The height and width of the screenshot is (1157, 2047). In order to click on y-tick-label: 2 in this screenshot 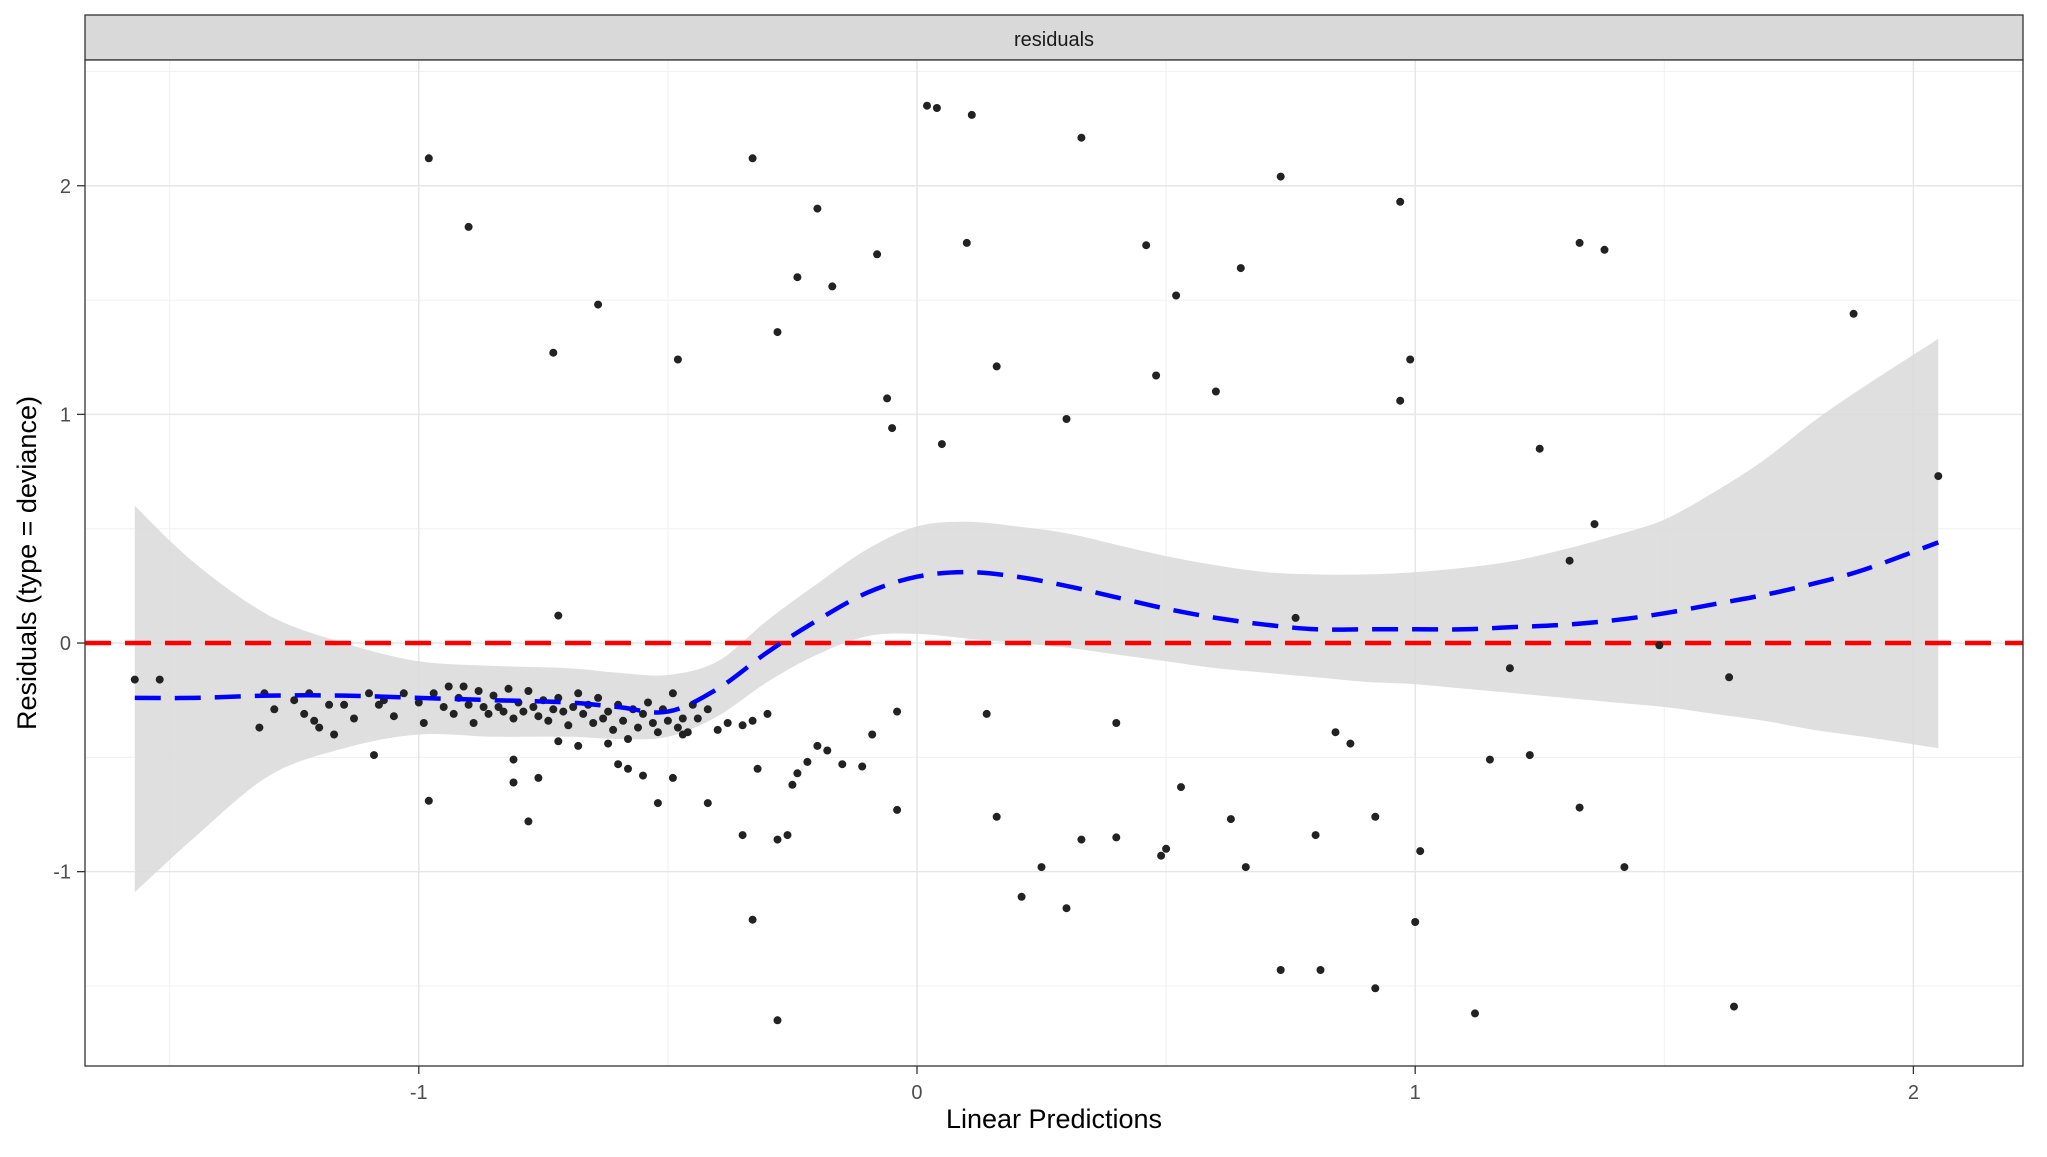, I will do `click(65, 187)`.